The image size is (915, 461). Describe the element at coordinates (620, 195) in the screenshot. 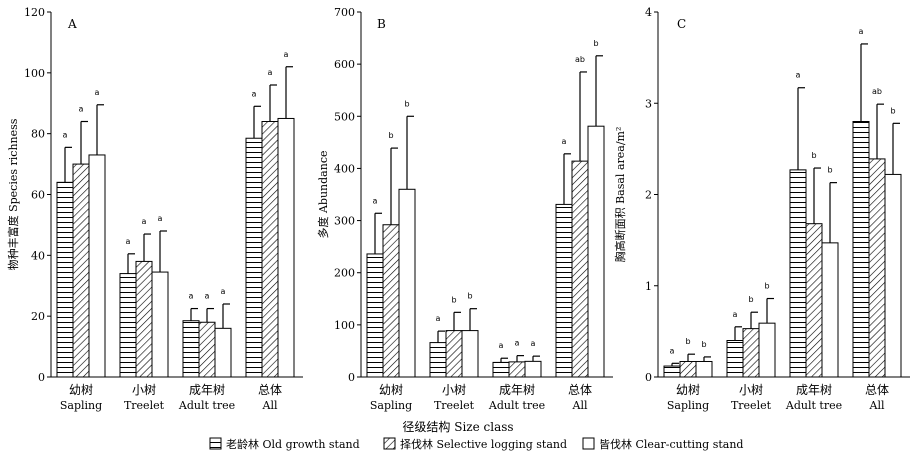

I see `y-axis-label: 胸高断面积 Basal area/m²` at that location.